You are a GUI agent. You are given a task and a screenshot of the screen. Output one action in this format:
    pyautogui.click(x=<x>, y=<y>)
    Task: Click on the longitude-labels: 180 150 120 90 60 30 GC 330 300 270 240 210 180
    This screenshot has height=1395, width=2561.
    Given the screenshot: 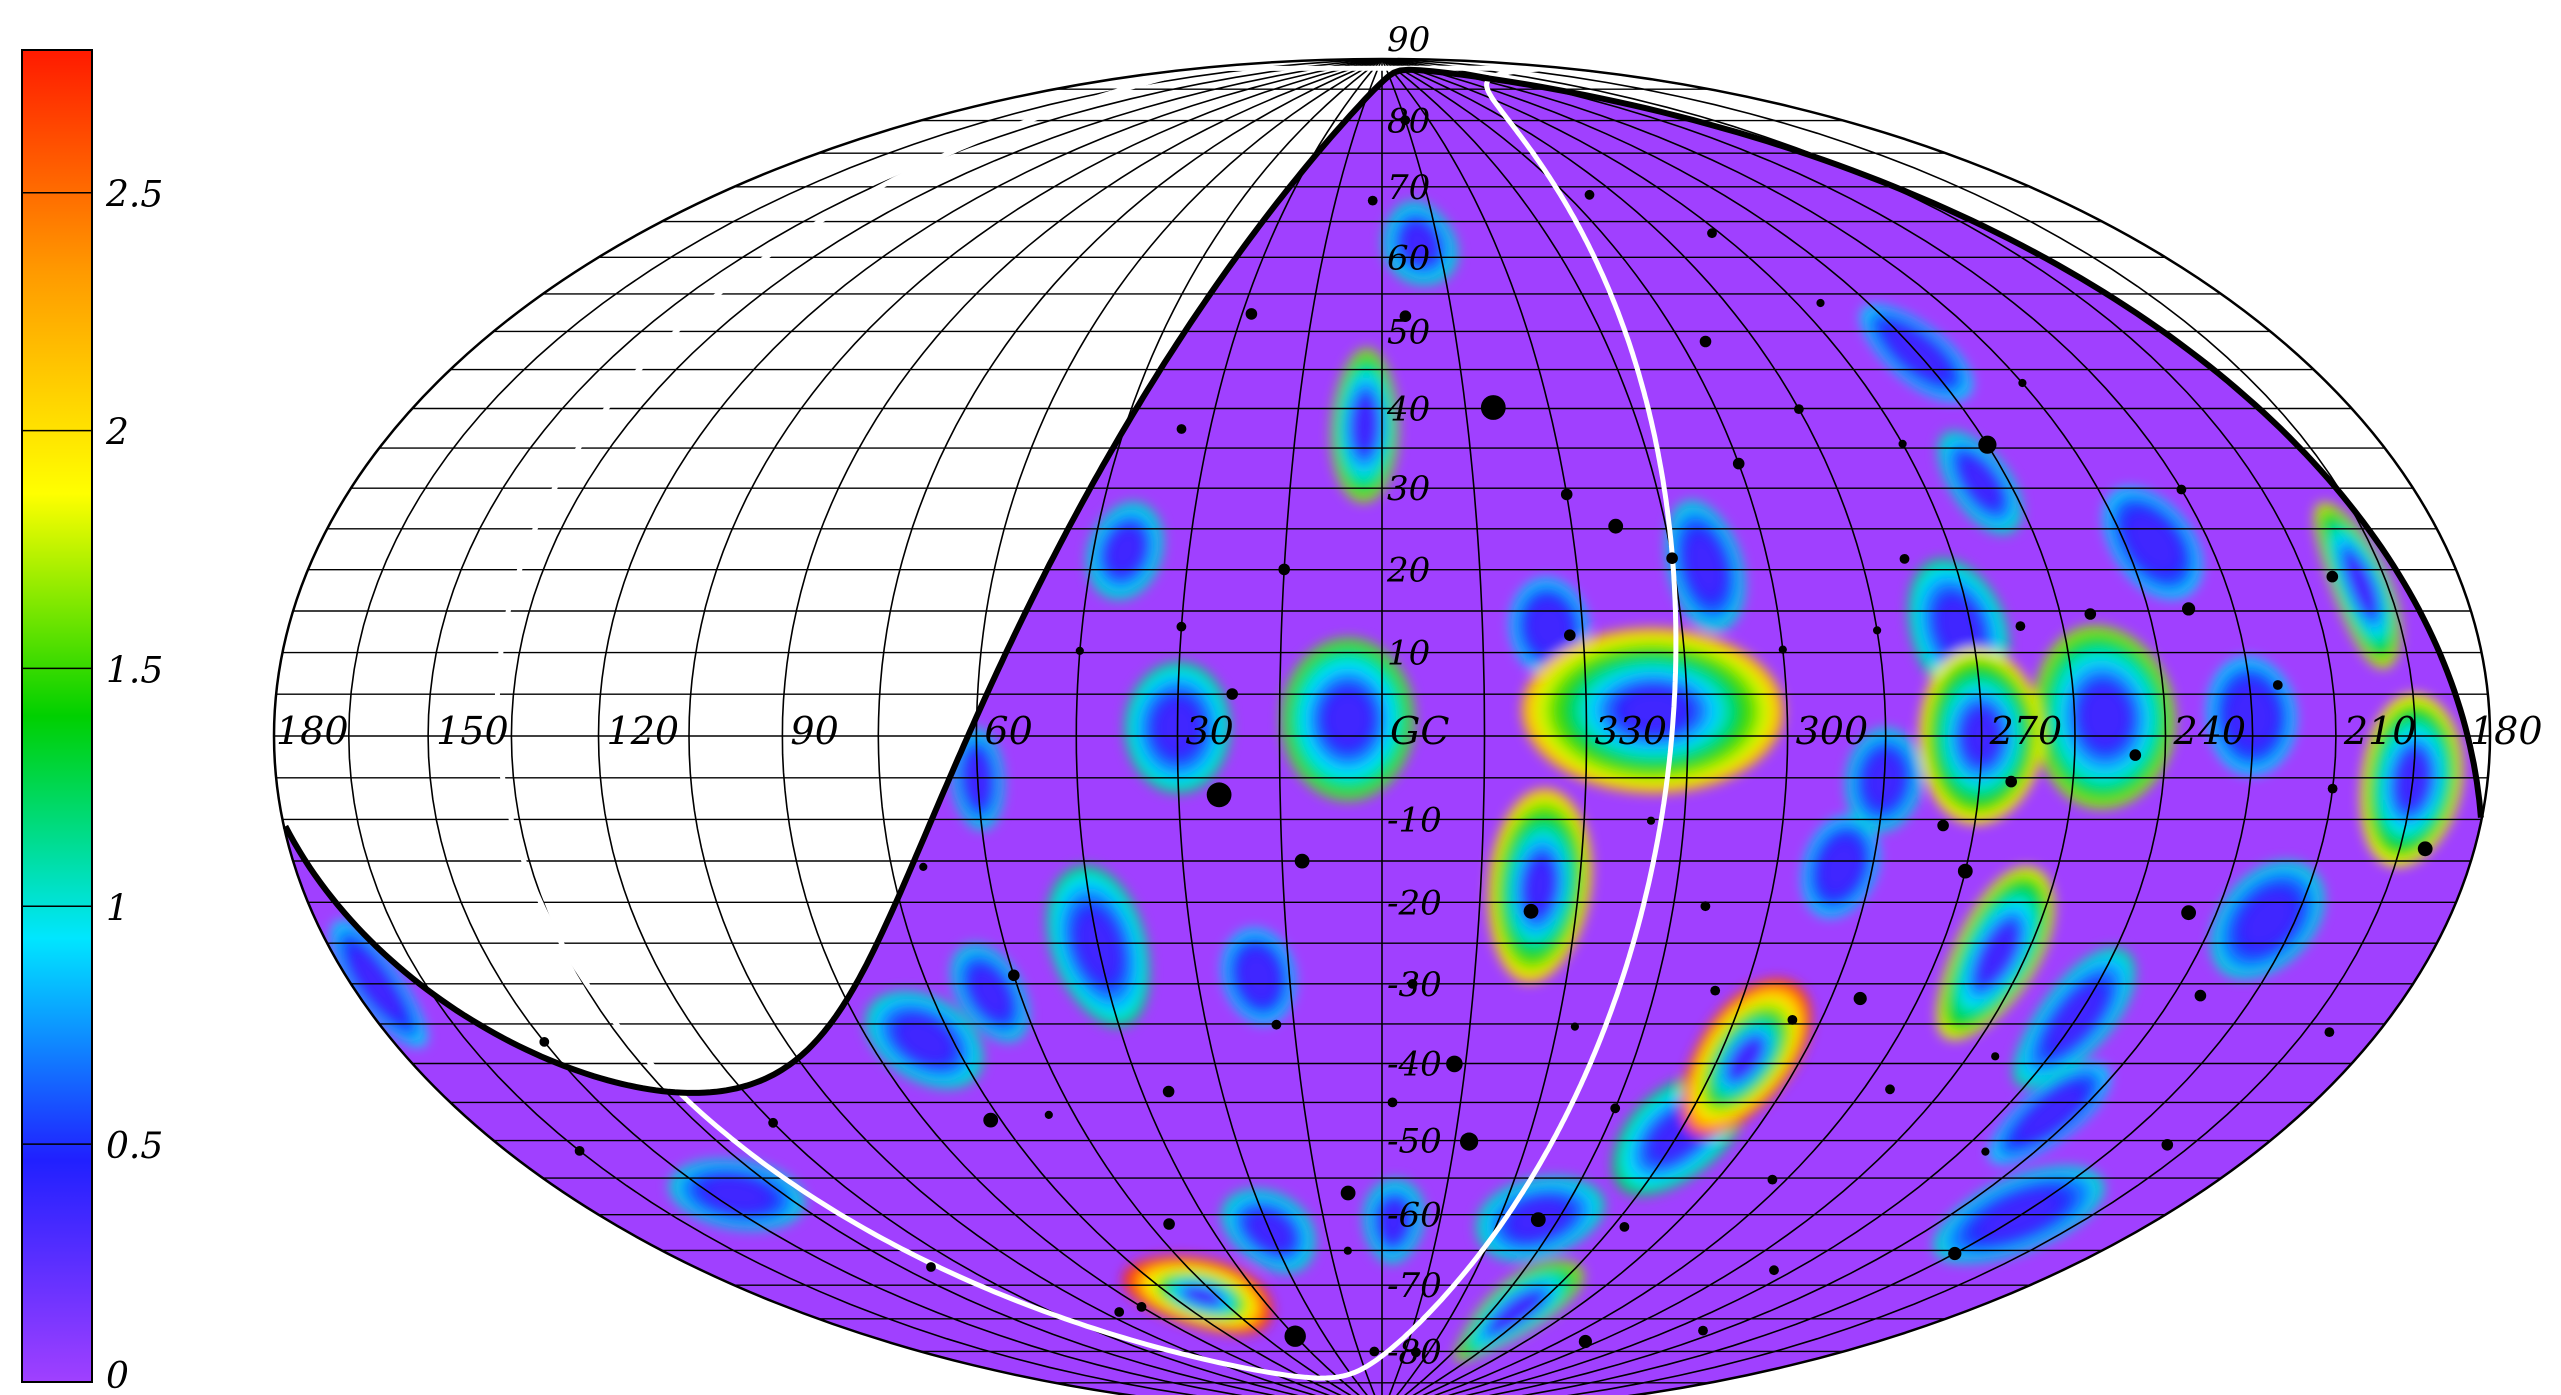 What is the action you would take?
    pyautogui.click(x=1409, y=731)
    